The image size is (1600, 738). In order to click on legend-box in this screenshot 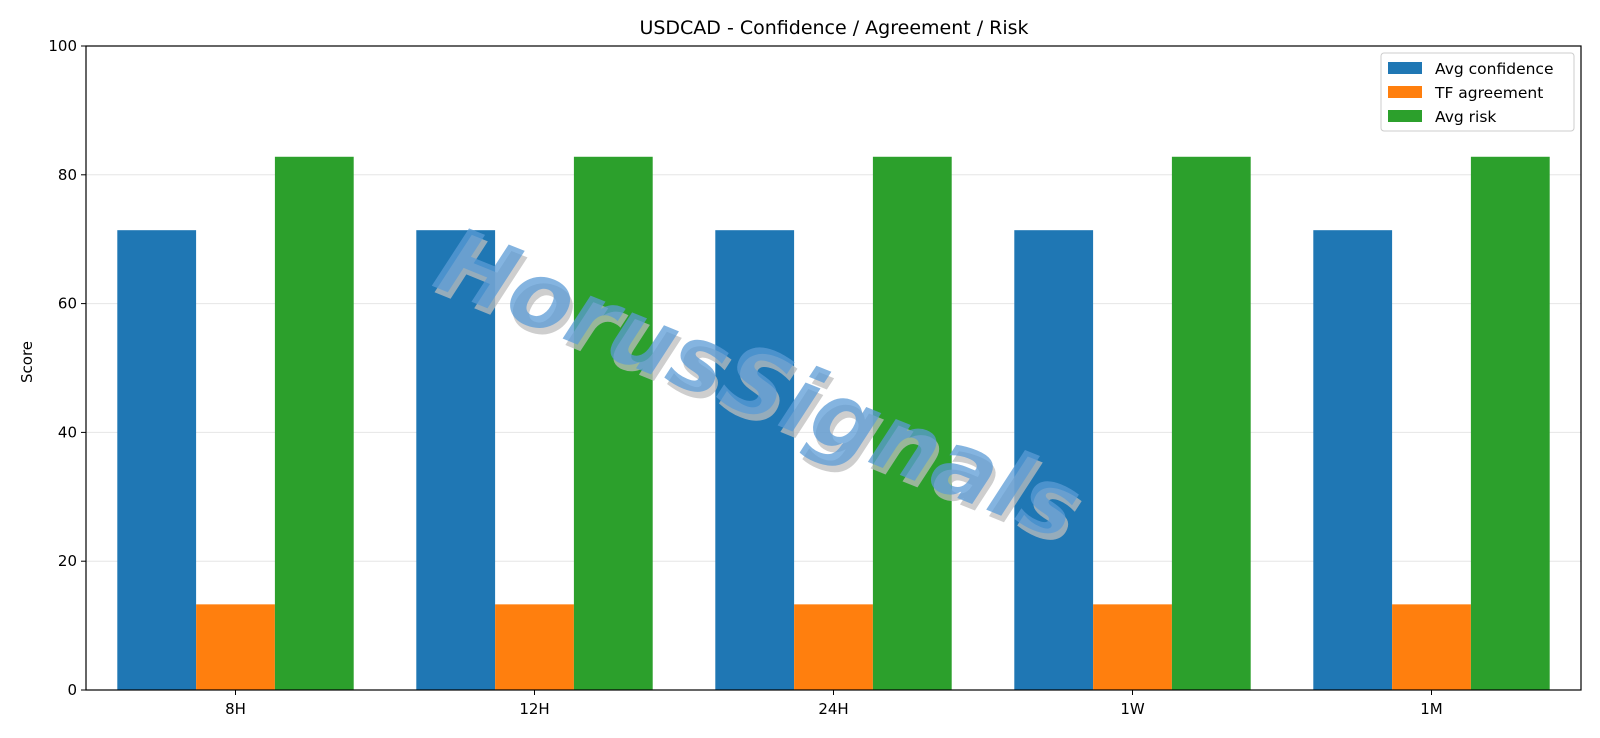, I will do `click(1477, 92)`.